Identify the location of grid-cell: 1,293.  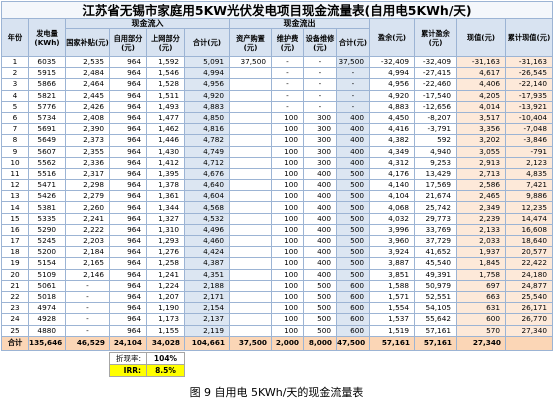
(165, 241).